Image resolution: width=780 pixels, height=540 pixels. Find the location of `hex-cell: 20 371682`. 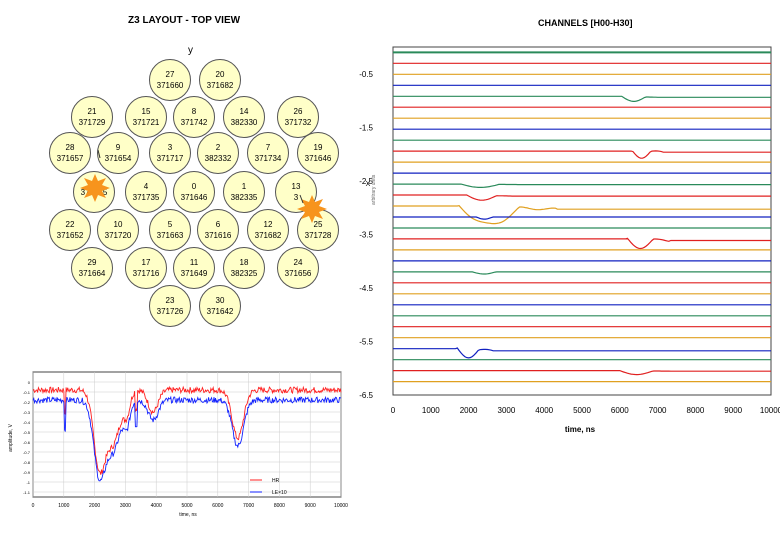

hex-cell: 20 371682 is located at coordinates (220, 80).